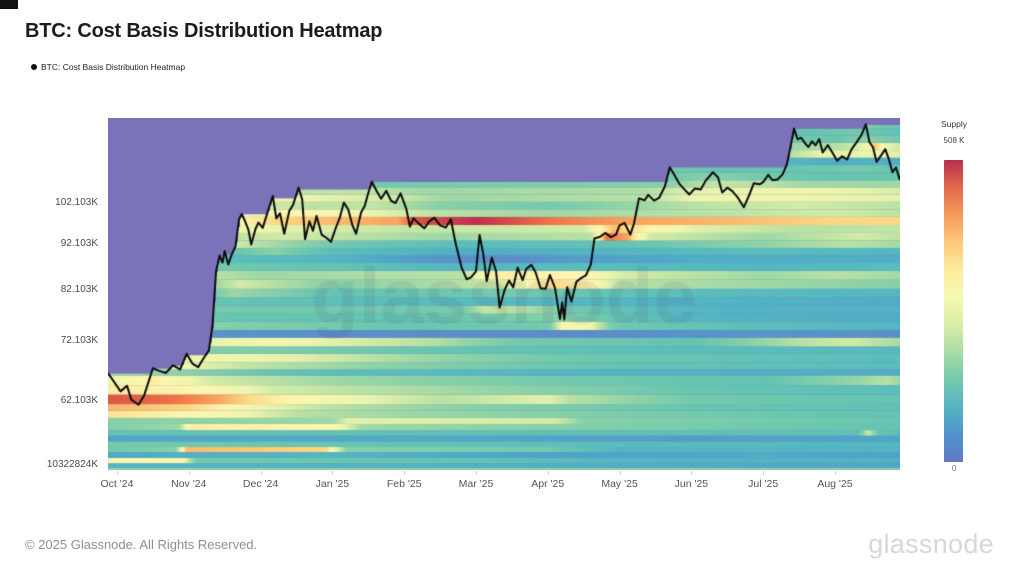 This screenshot has height=576, width=1024. What do you see at coordinates (113, 67) in the screenshot?
I see `legend-label: BTC: Cost Basis Distribution Heatmap` at bounding box center [113, 67].